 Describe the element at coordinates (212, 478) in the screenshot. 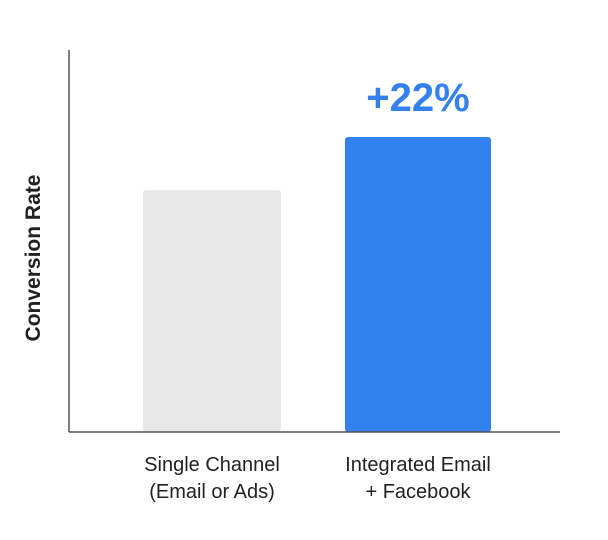

I see `category-label-1: Single Channel (Email or Ads)` at that location.